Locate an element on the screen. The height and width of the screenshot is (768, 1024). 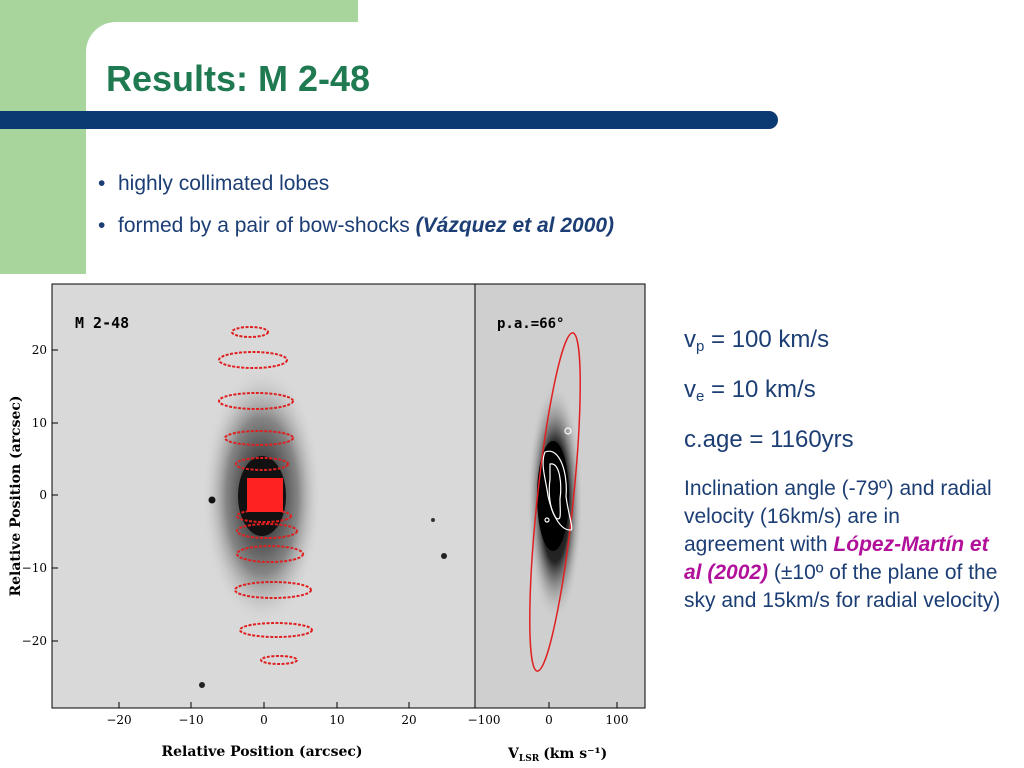
x-tick-label: 0 is located at coordinates (264, 720).